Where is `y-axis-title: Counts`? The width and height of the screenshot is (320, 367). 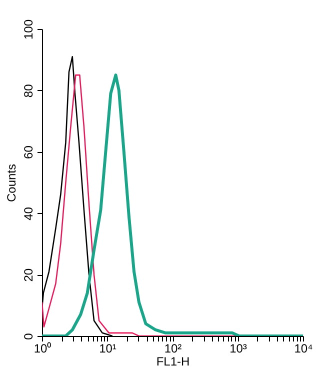
y-axis-title: Counts is located at coordinates (11, 183).